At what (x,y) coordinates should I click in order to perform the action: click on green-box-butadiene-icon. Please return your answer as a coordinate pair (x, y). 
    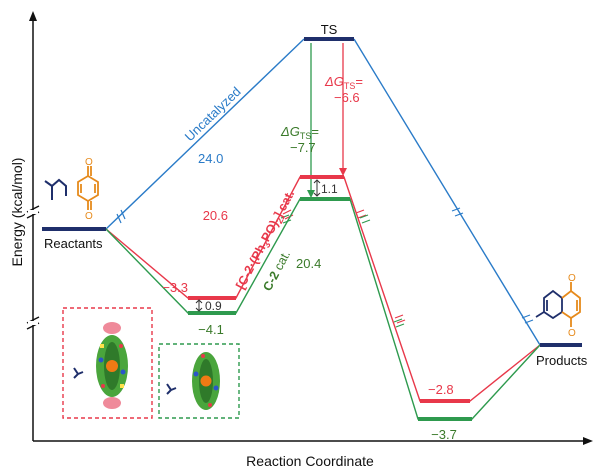
    Looking at the image, I should click on (171, 389).